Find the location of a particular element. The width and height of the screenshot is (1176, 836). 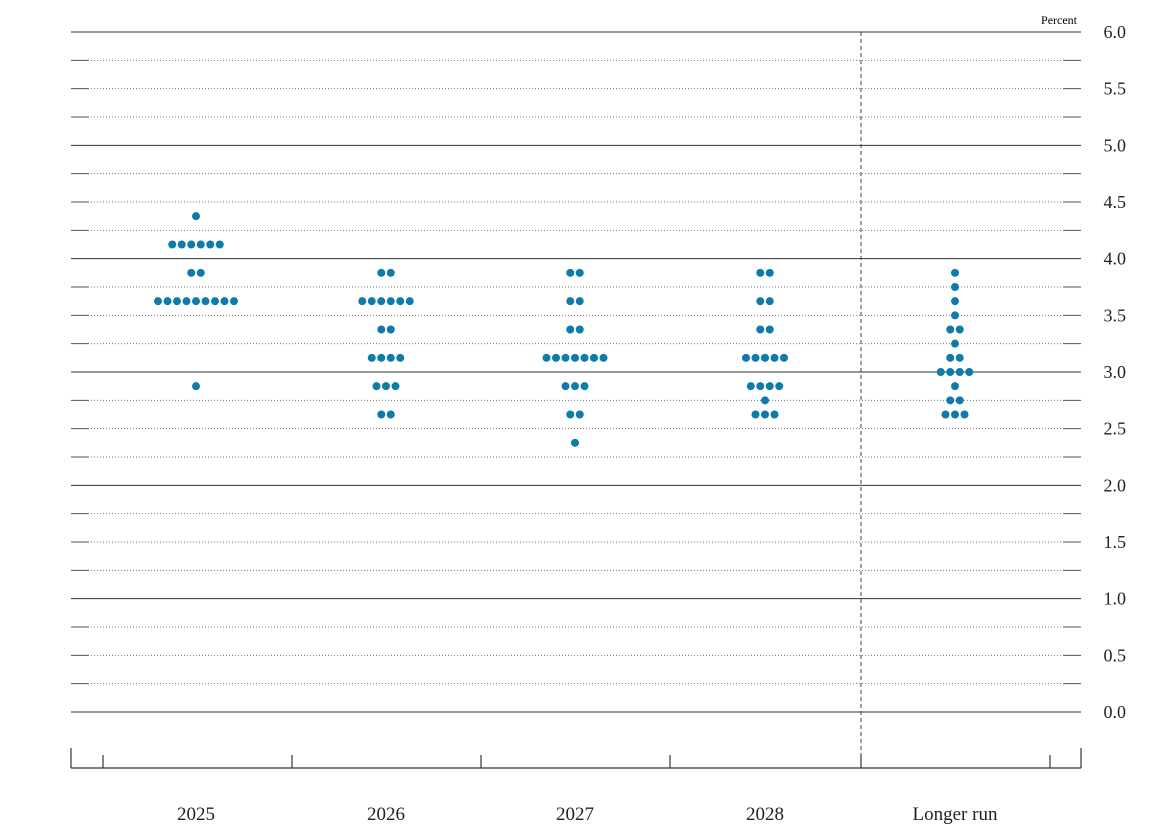

y-tick-label: 3.0 is located at coordinates (1115, 372).